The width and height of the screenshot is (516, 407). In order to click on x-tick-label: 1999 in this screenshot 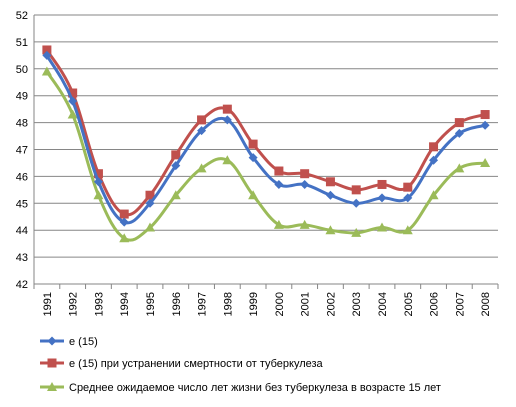, I will do `click(254, 304)`.